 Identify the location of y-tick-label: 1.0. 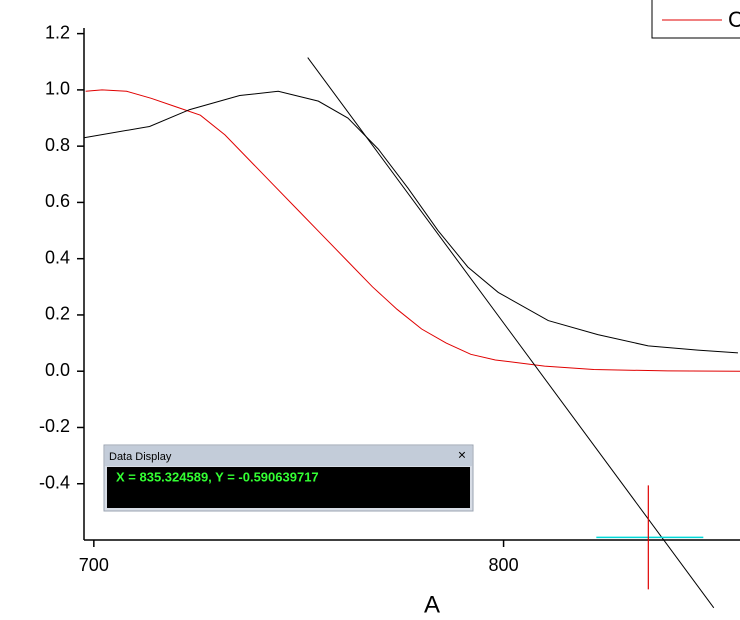
(57, 89).